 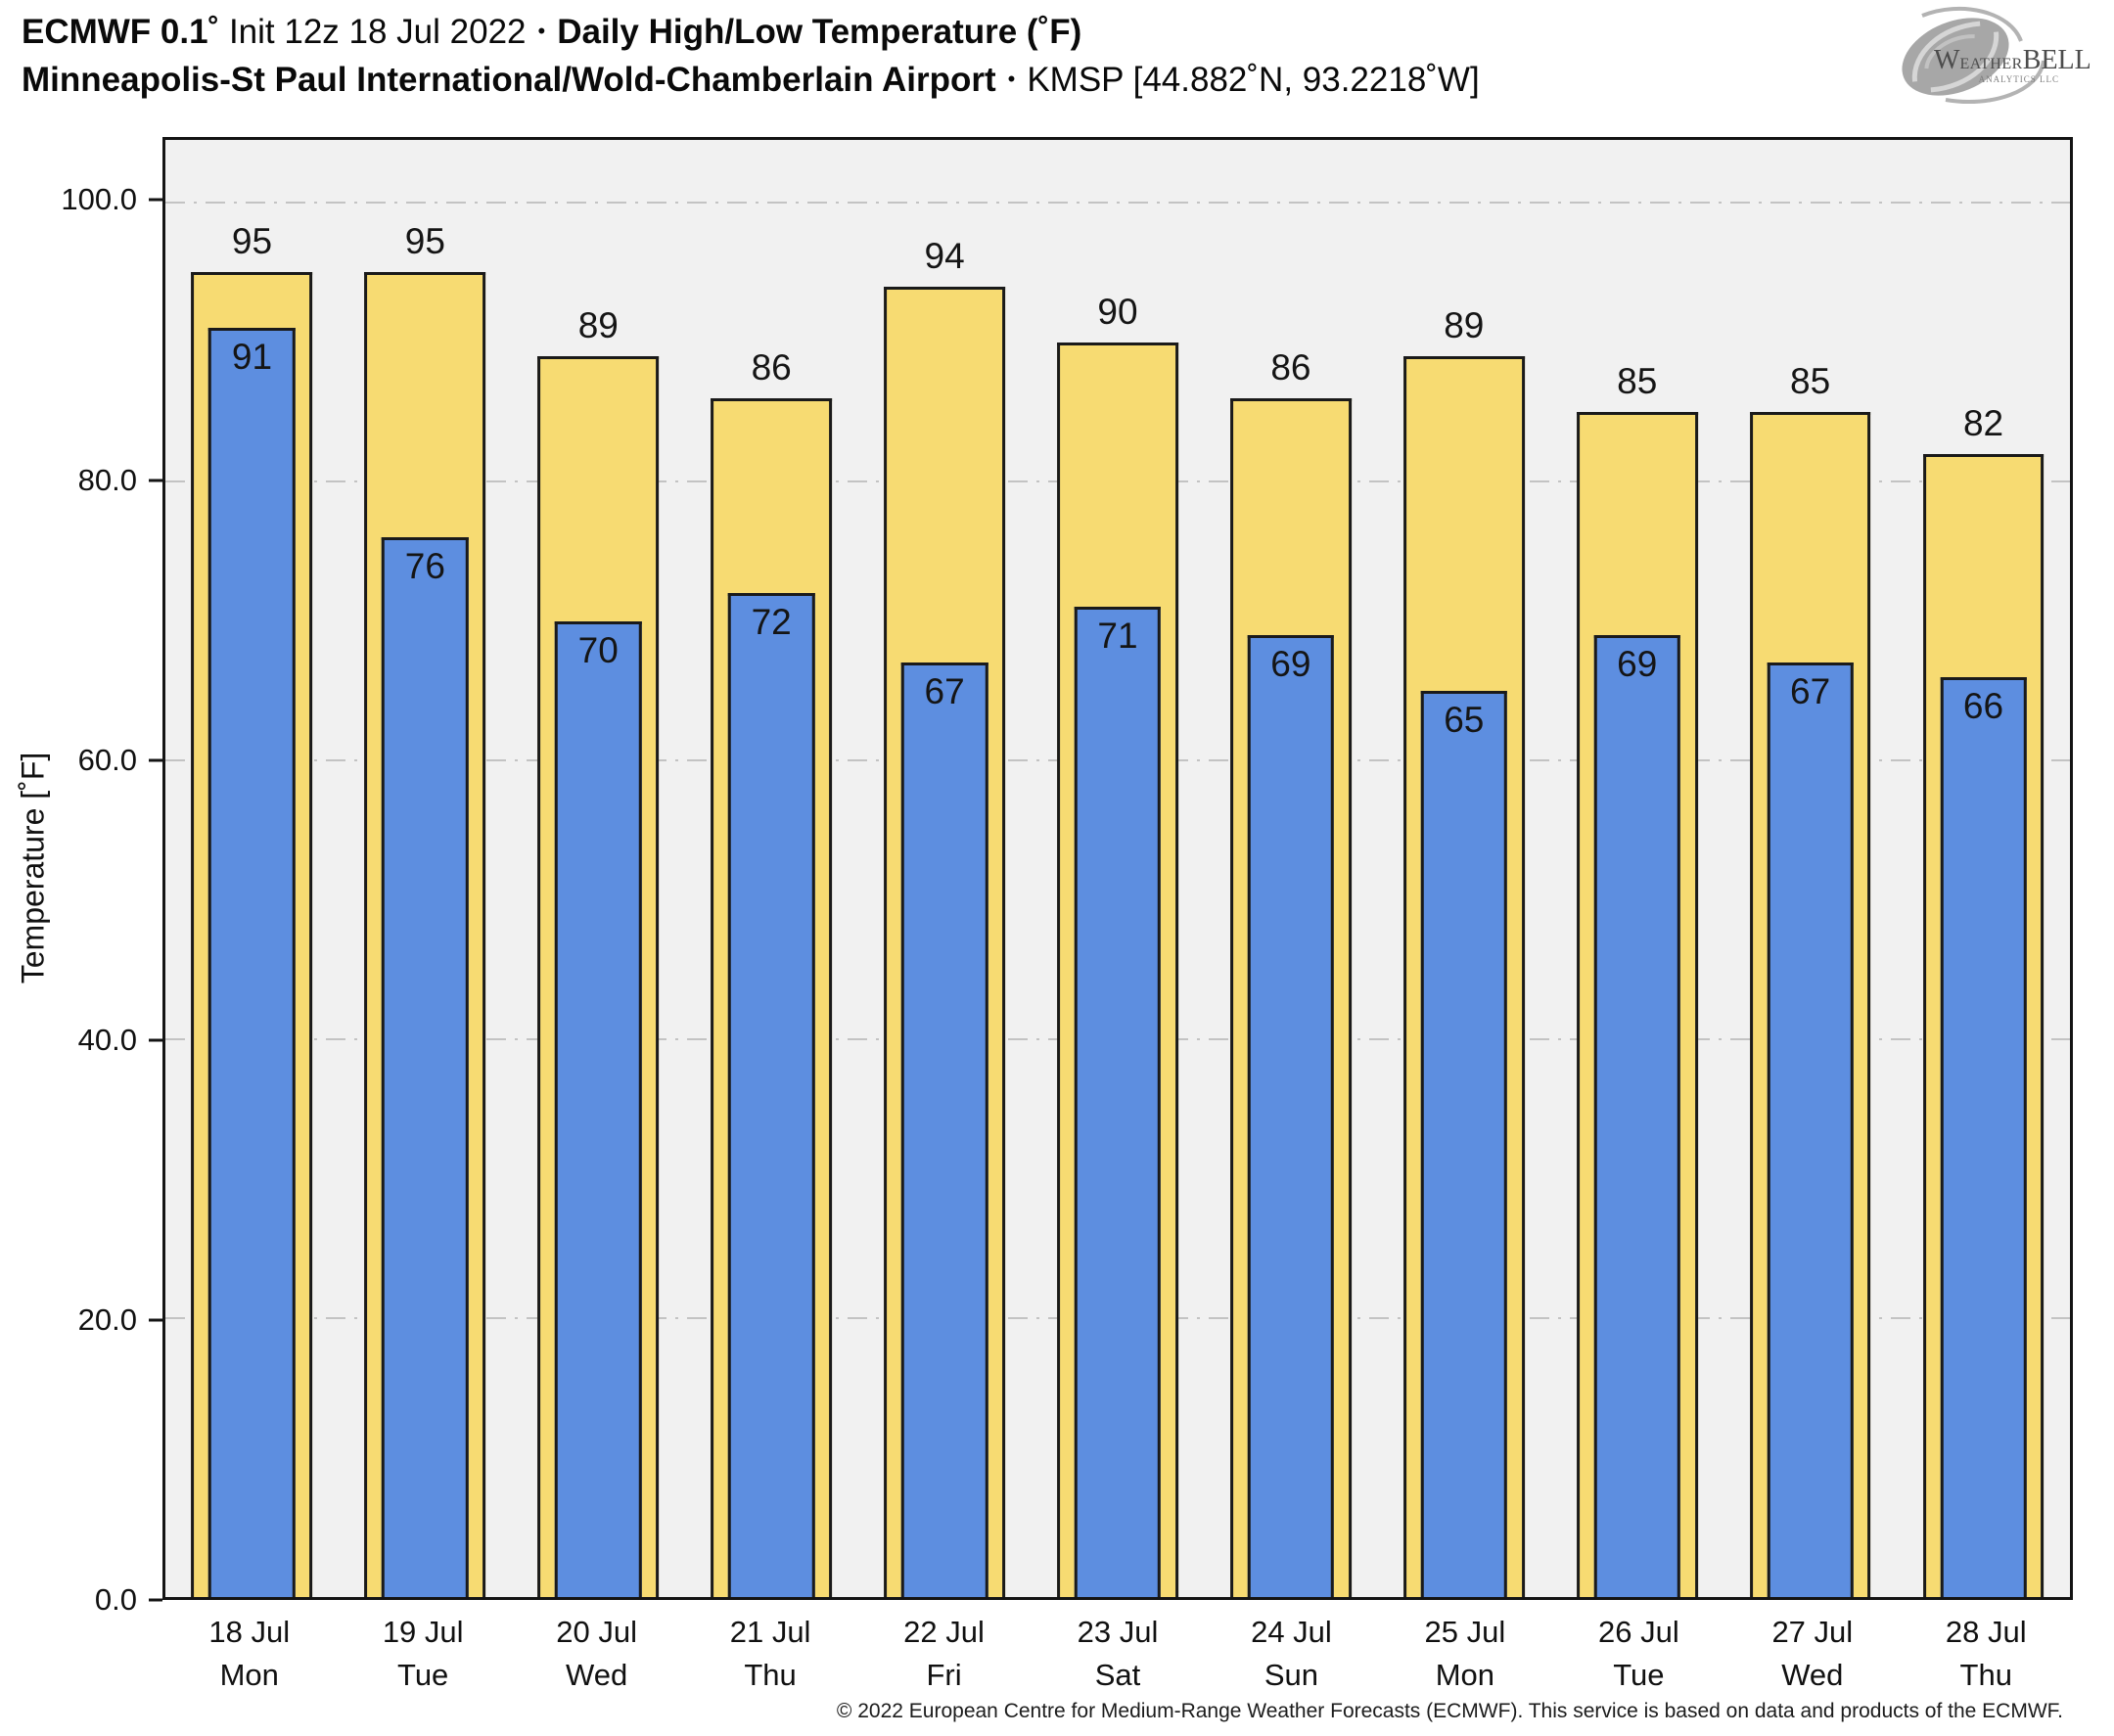 I want to click on bar-group: 72 86, so click(x=771, y=868).